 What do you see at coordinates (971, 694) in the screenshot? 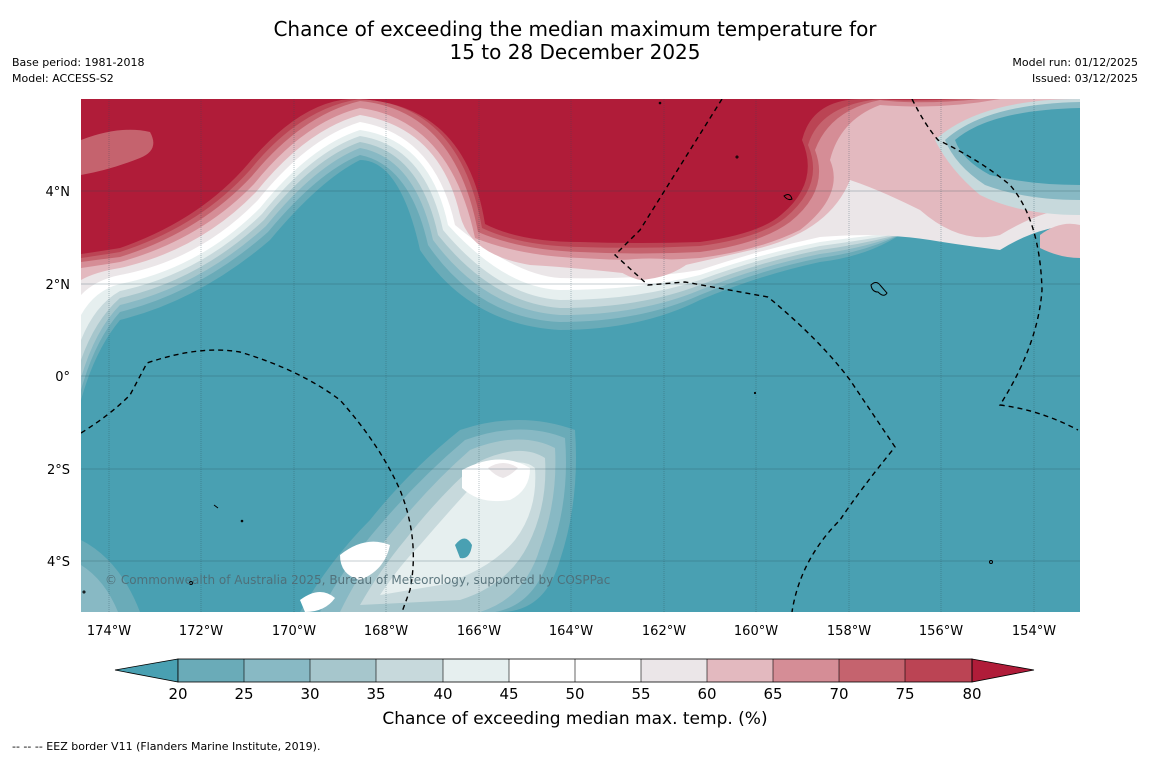
I see `colorbar-tick: 80` at bounding box center [971, 694].